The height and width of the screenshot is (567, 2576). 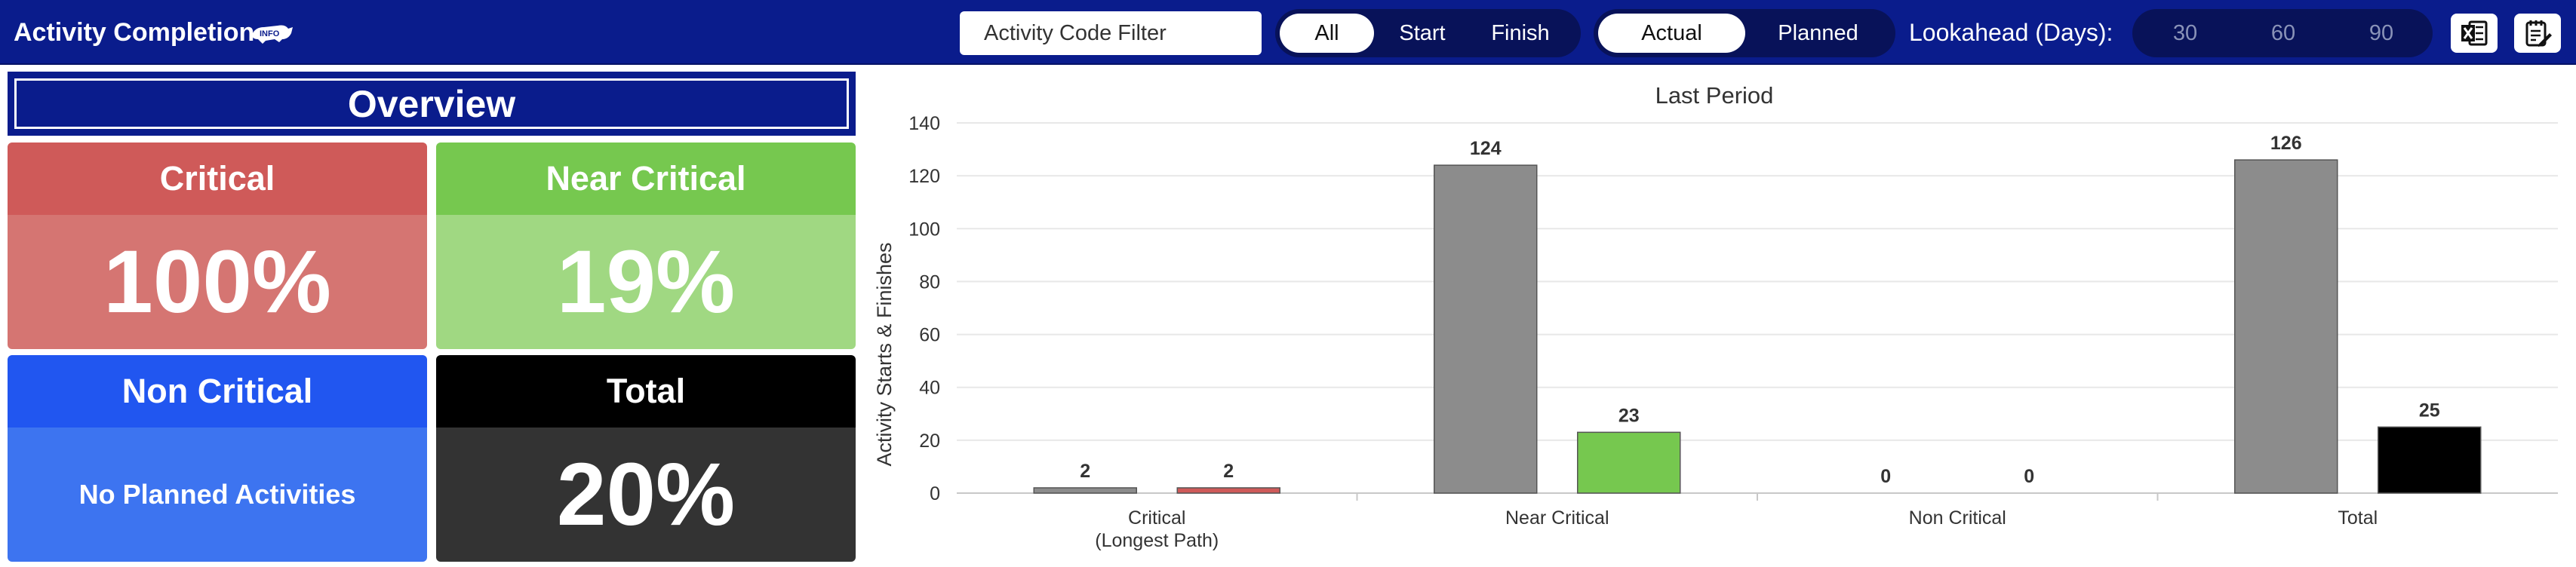 I want to click on svg-text: INFO, so click(x=270, y=33).